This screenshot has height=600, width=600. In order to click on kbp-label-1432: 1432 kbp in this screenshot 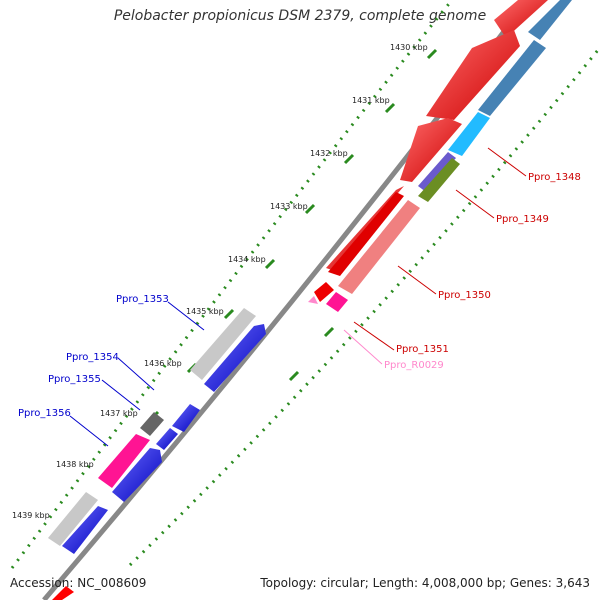, I will do `click(329, 153)`.